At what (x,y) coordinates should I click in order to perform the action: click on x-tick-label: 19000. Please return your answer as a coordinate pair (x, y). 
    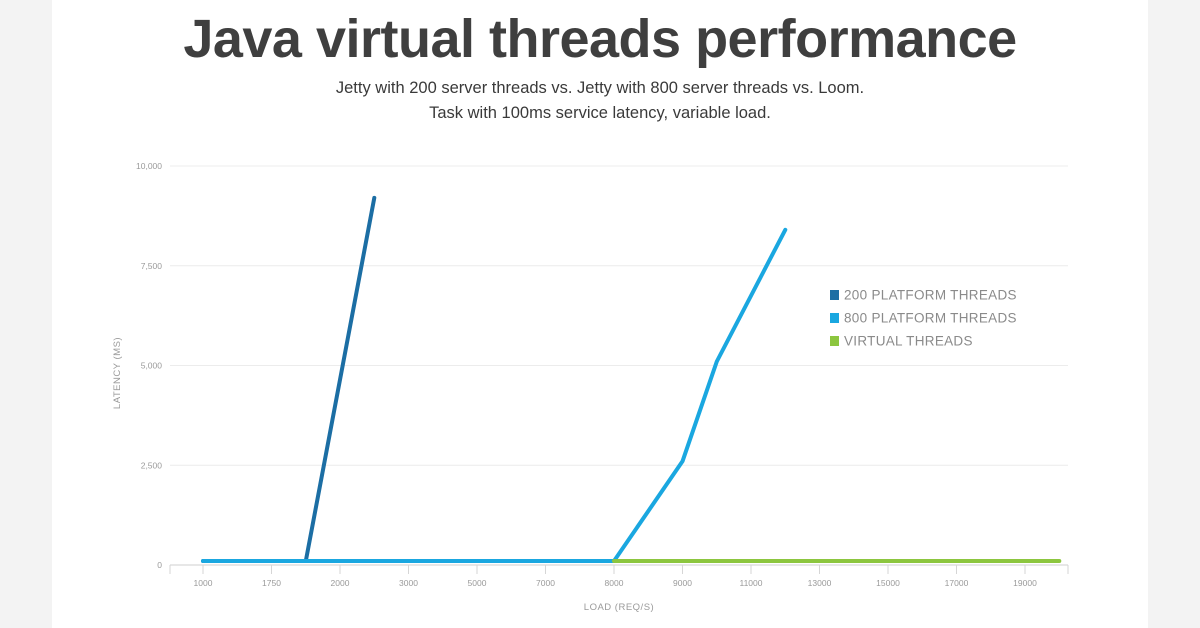
    Looking at the image, I should click on (1025, 583).